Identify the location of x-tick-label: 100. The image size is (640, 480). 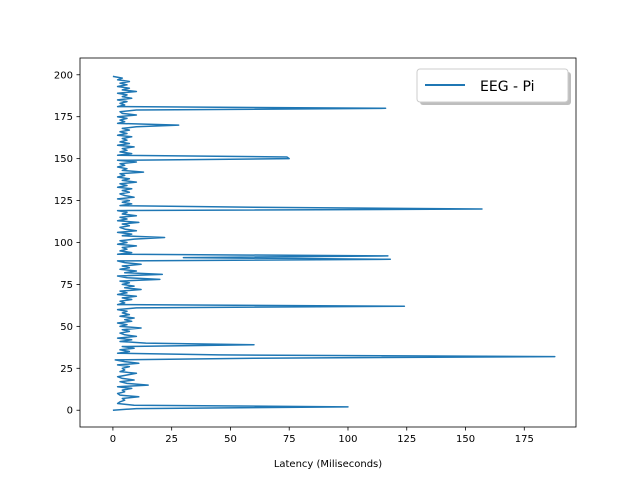
(347, 439).